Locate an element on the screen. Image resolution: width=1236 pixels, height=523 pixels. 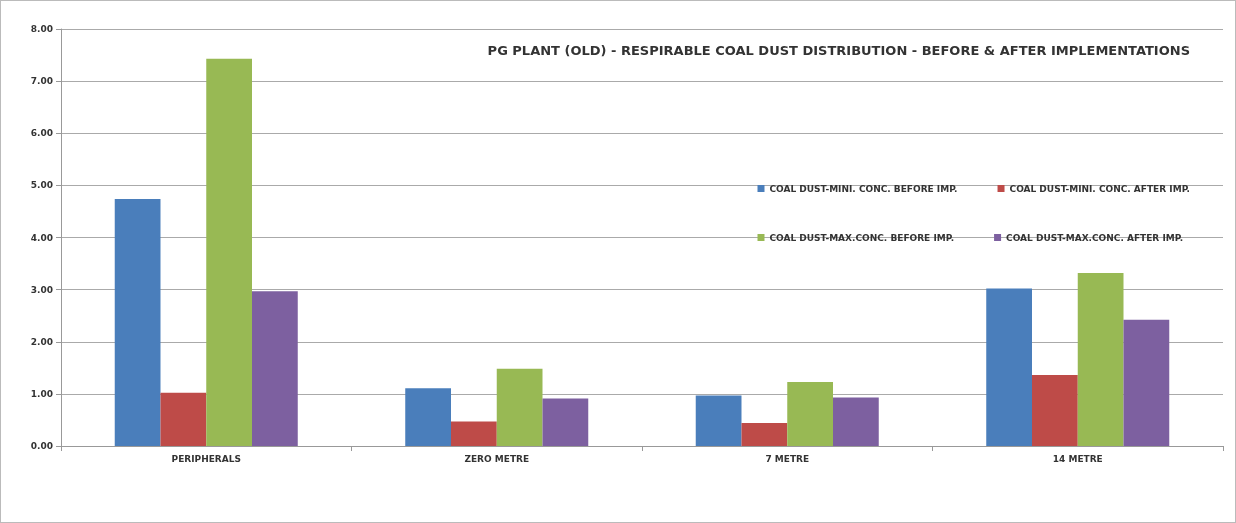
y-tick-label: 4.00 is located at coordinates (41, 237).